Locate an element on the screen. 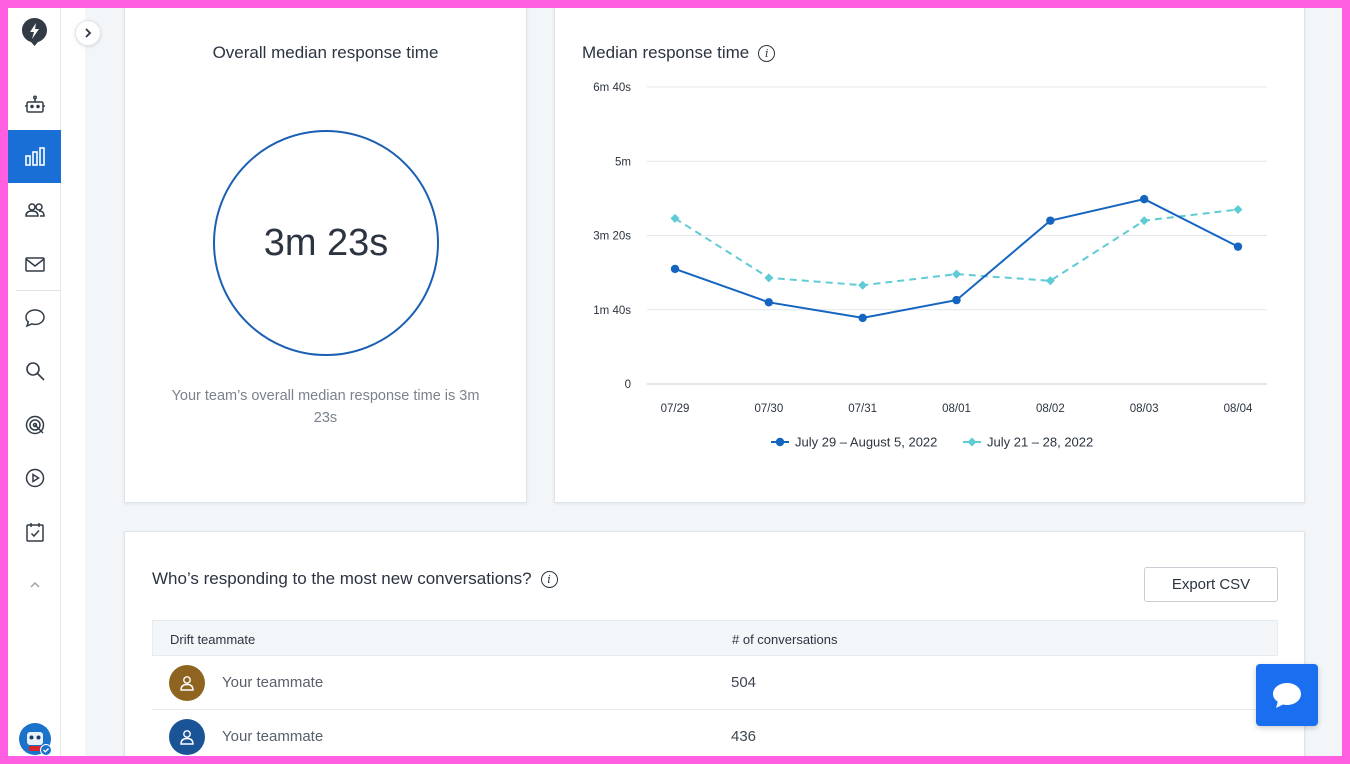 This screenshot has height=764, width=1350. export-csv-button: Export CSV is located at coordinates (1211, 584).